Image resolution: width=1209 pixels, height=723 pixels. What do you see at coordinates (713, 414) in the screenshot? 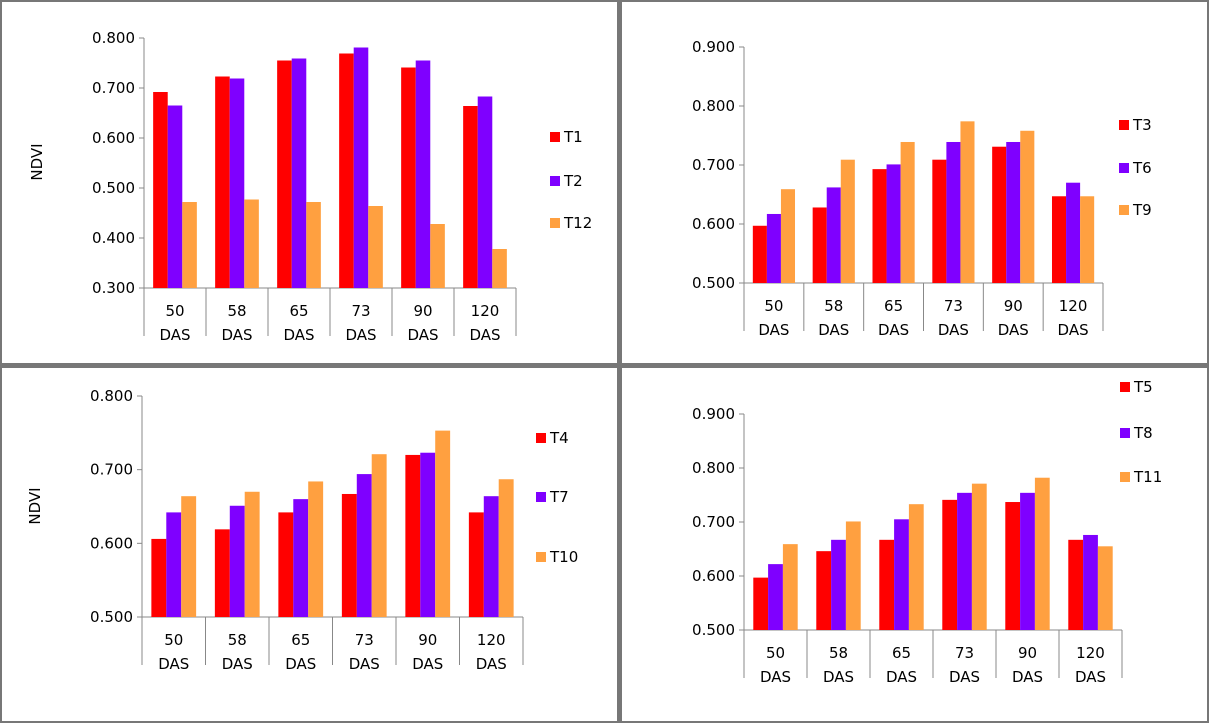
I see `y-tick-label: 0.900` at bounding box center [713, 414].